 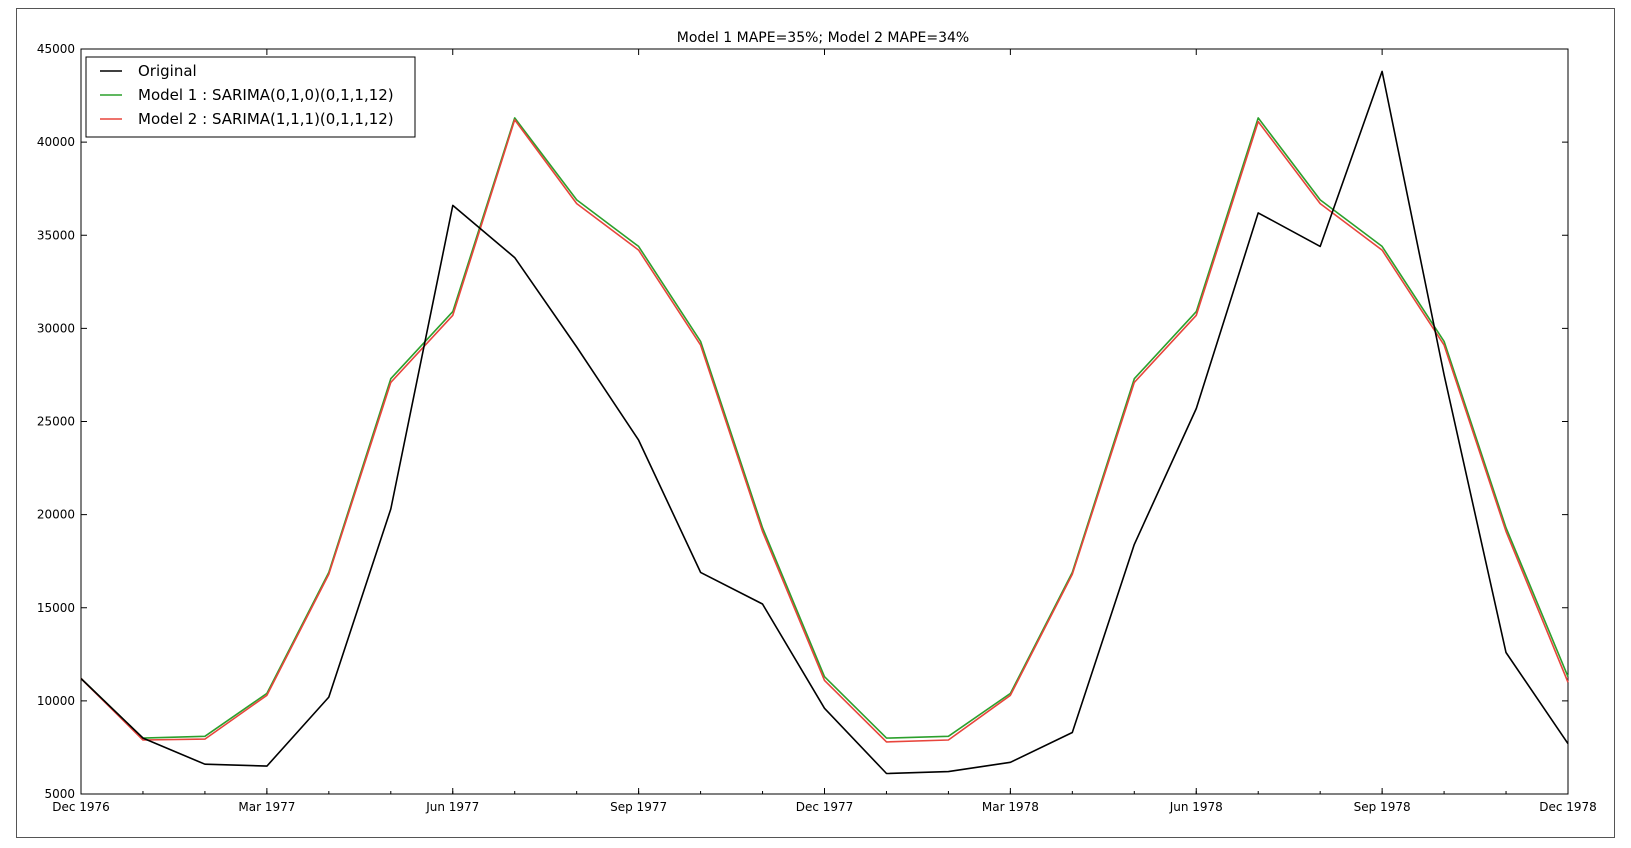 What do you see at coordinates (1382, 807) in the screenshot?
I see `x-tick-label: Sep 1978` at bounding box center [1382, 807].